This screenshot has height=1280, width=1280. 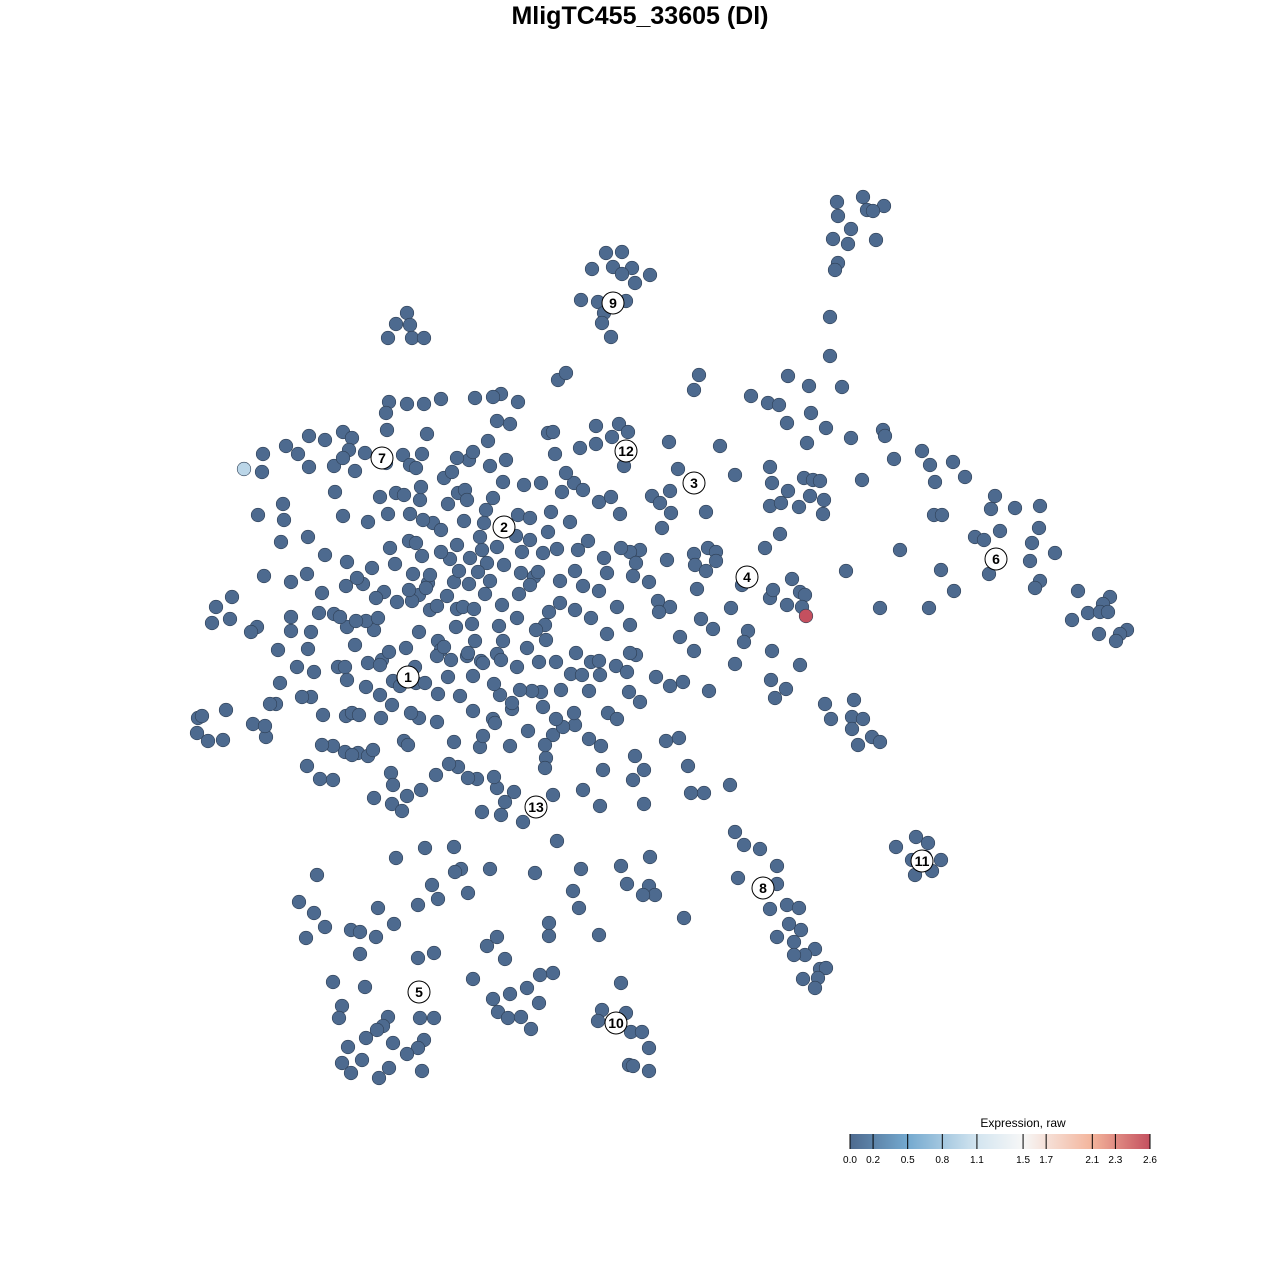 What do you see at coordinates (694, 483) in the screenshot?
I see `cluster-label-circle` at bounding box center [694, 483].